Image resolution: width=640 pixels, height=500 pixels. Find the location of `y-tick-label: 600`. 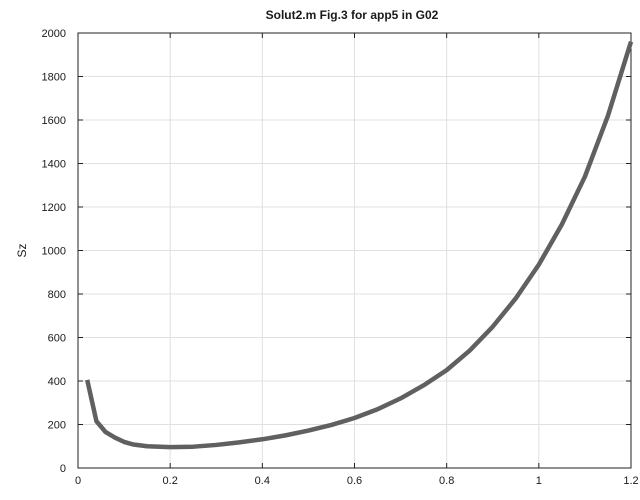

y-tick-label: 600 is located at coordinates (57, 339).